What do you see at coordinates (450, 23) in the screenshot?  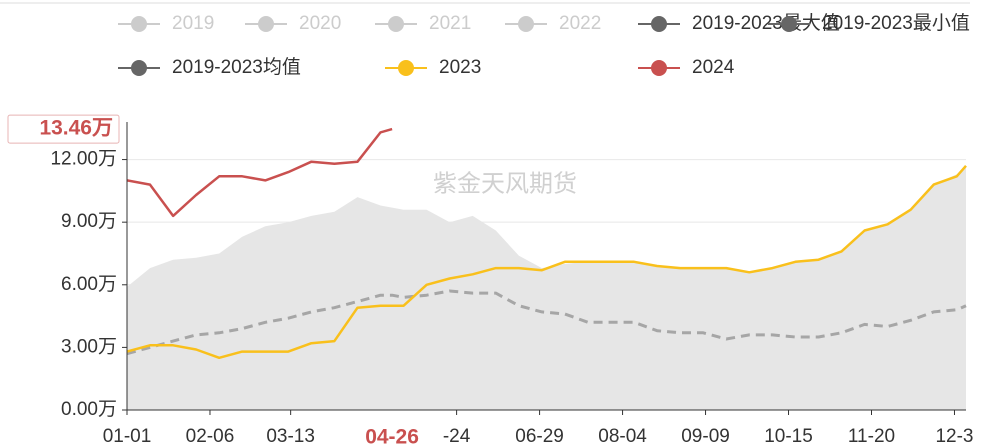 I see `legend-label: 2021` at bounding box center [450, 23].